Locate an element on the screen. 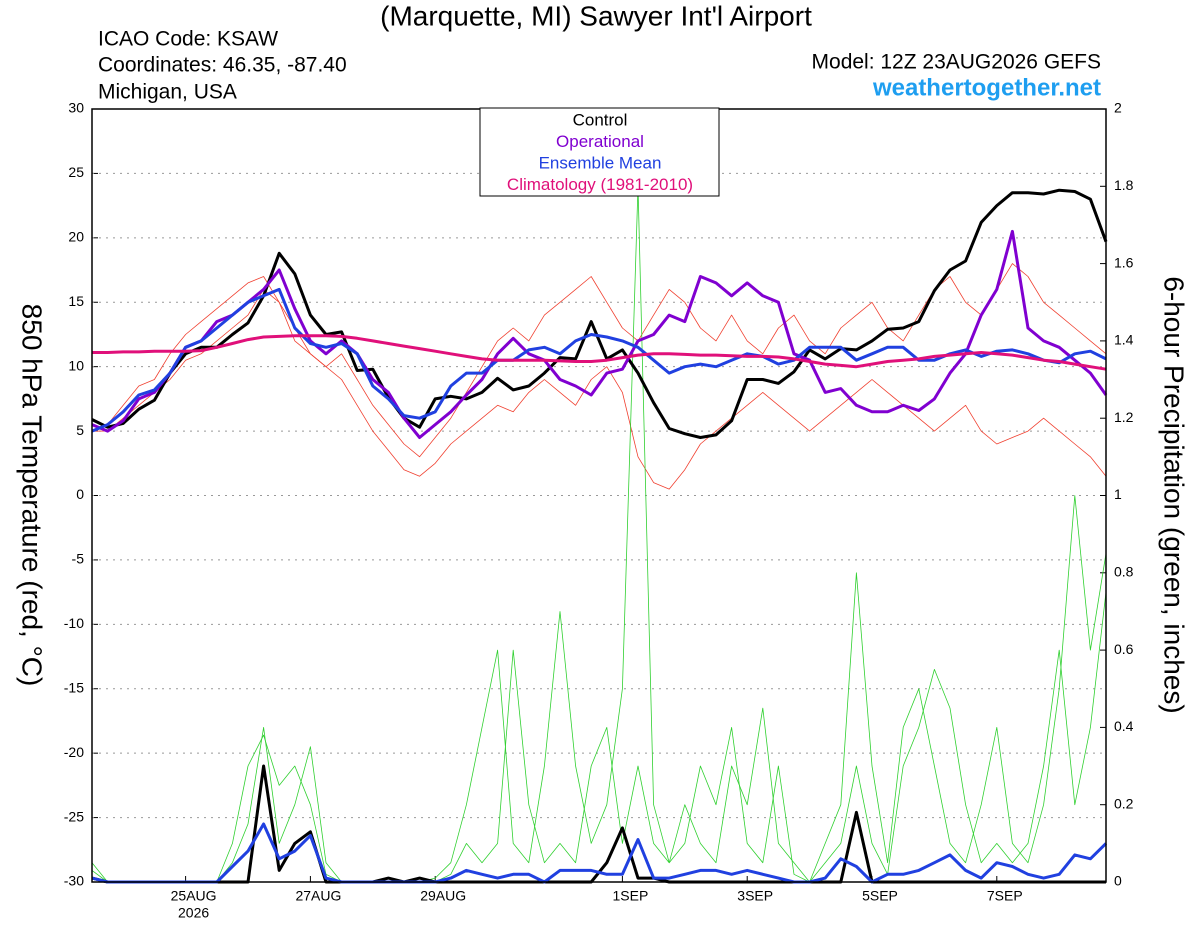 The height and width of the screenshot is (932, 1200). y-tick-label: -10 is located at coordinates (74, 623).